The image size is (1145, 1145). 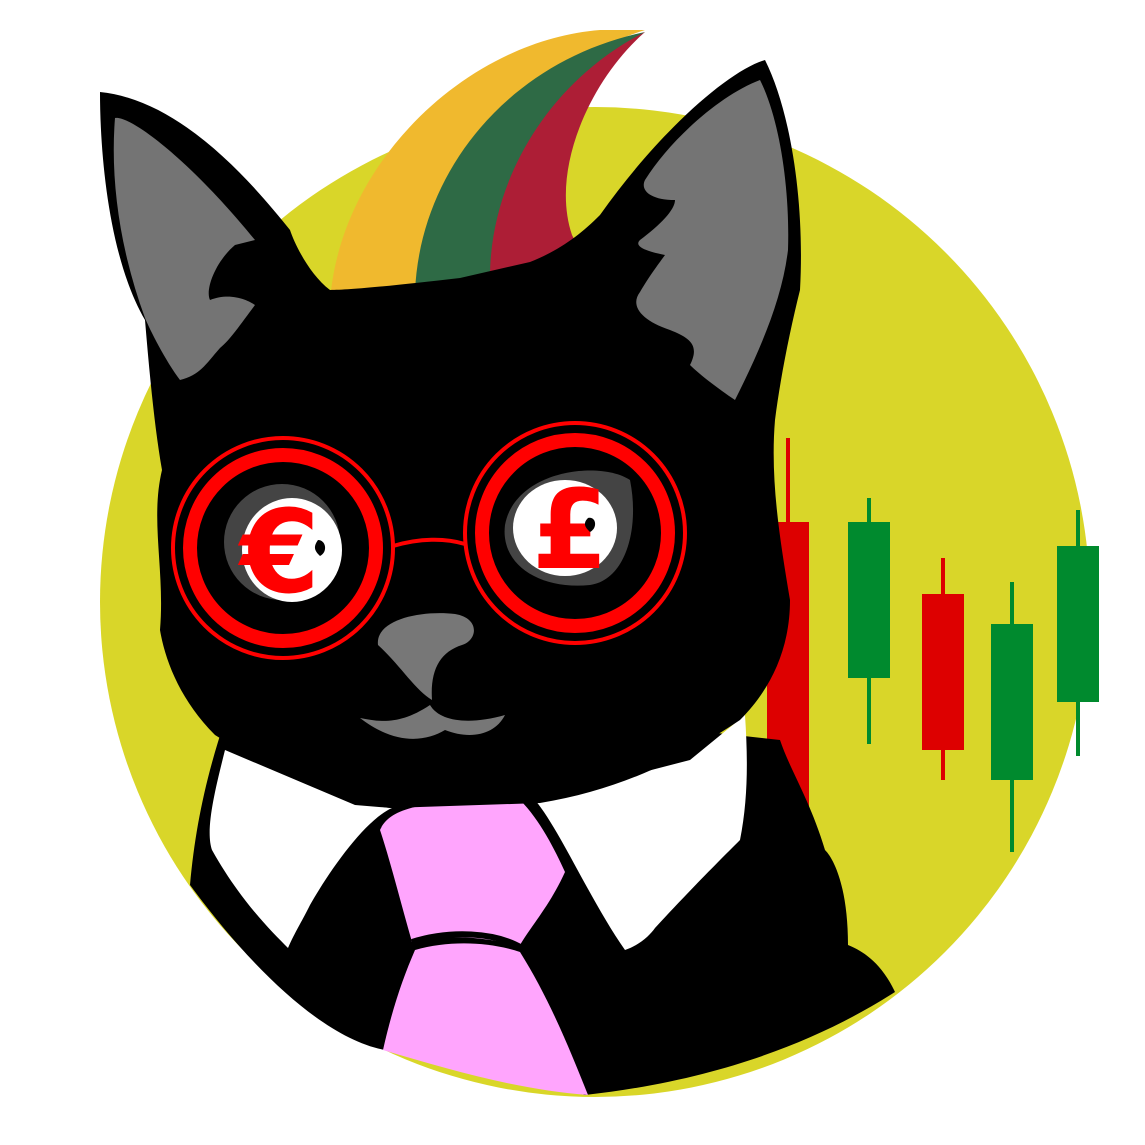 I want to click on glasses, so click(x=429, y=540).